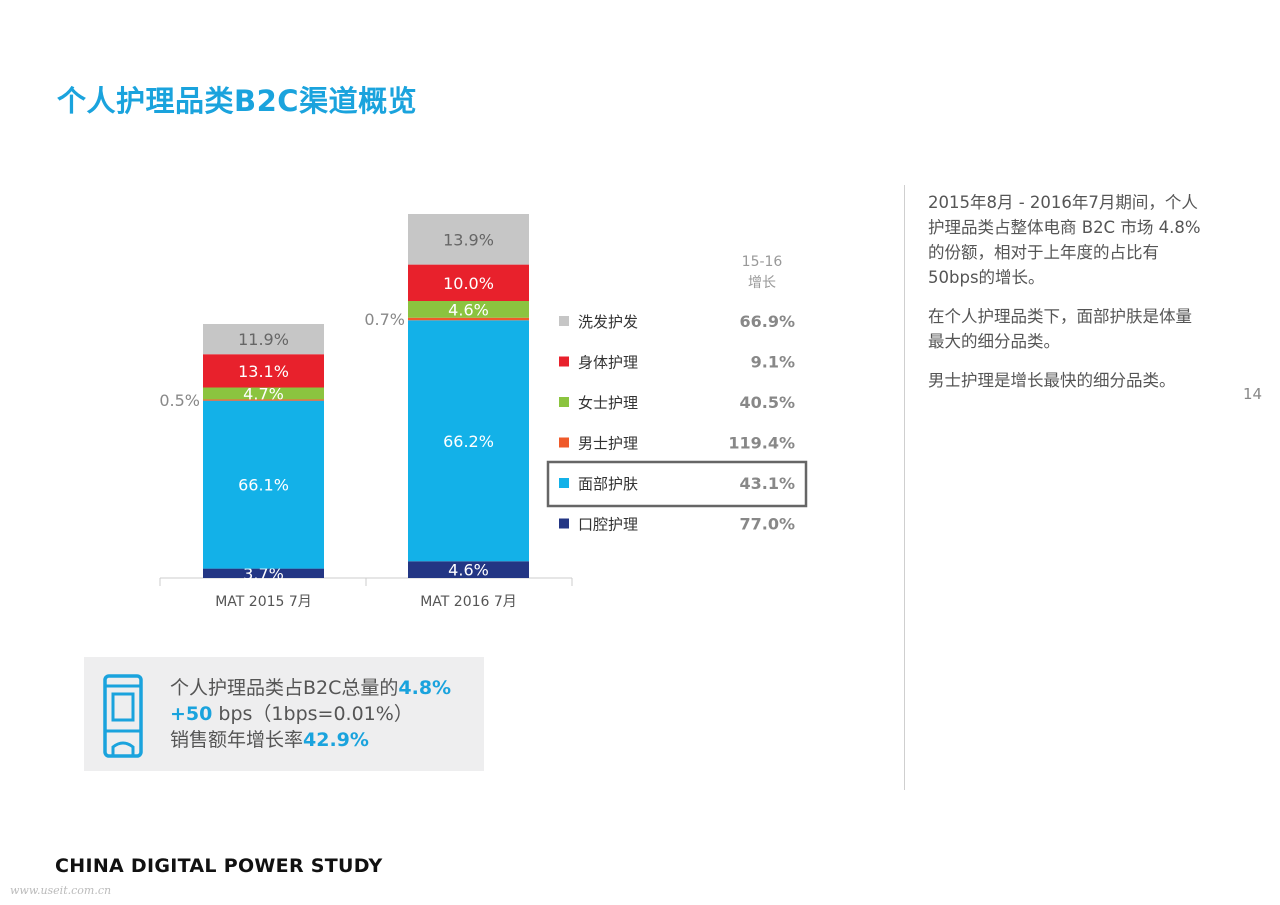  What do you see at coordinates (237, 101) in the screenshot?
I see `page-title: 个人护理品类B2C渠道概览` at bounding box center [237, 101].